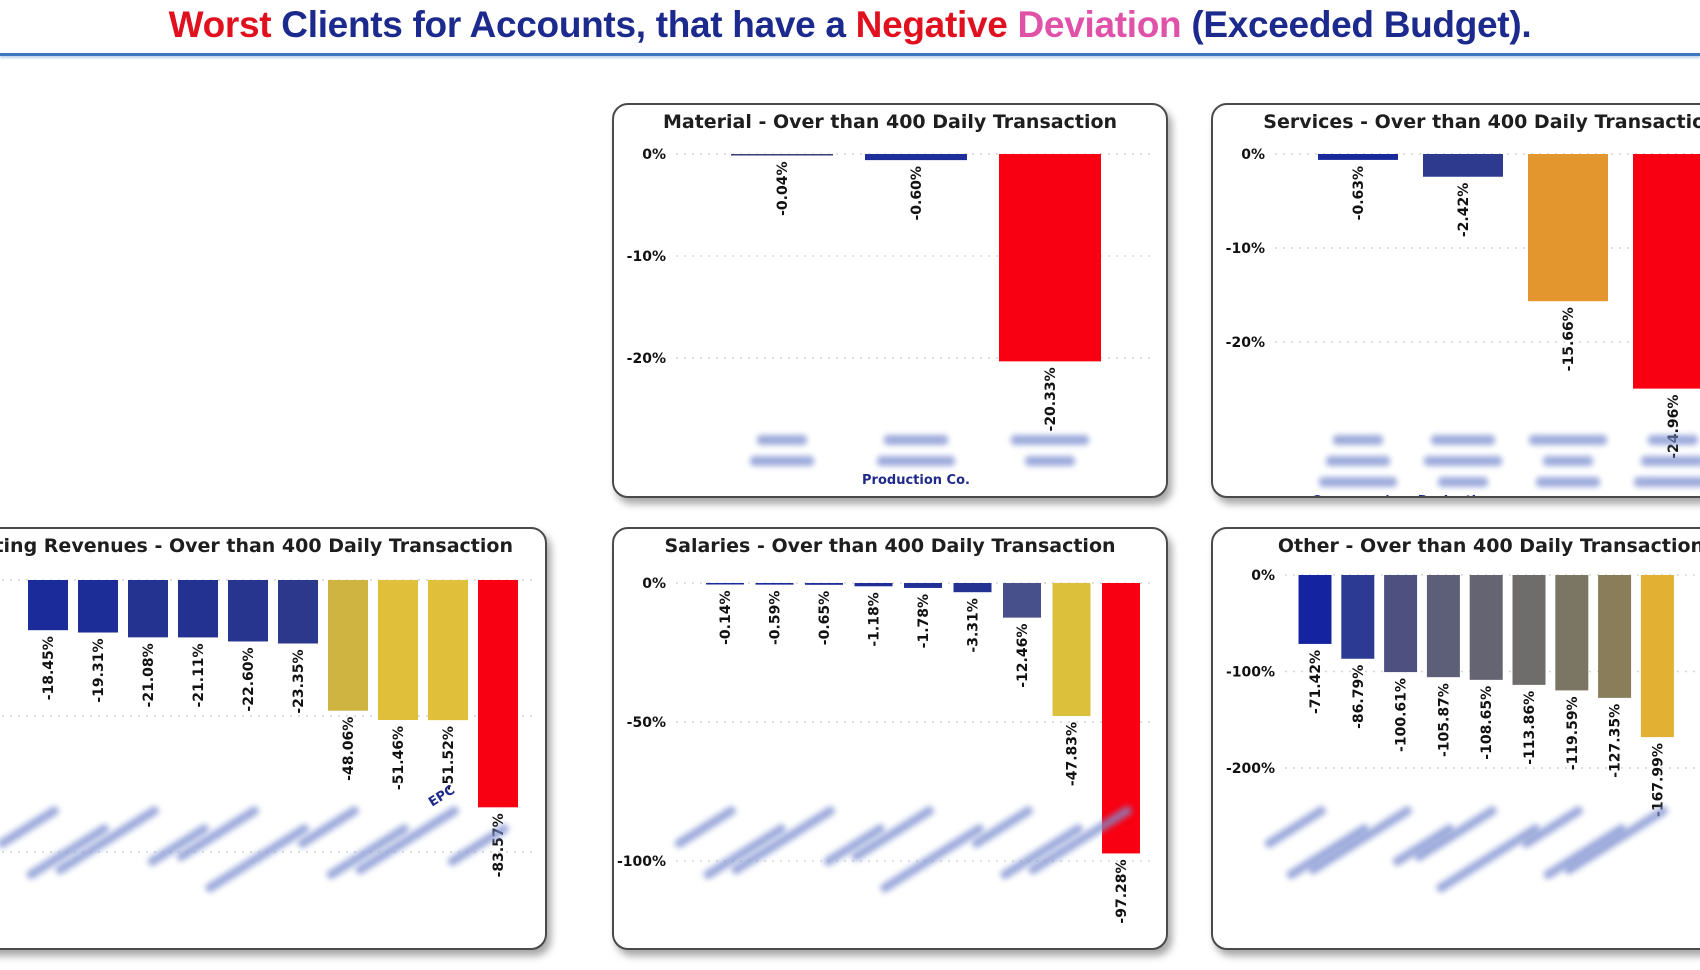 This screenshot has width=1700, height=970. Describe the element at coordinates (1463, 303) in the screenshot. I see `chart-plot: 0% -10% -20% -0.63% -2.42% -15.66% -24.96%` at that location.